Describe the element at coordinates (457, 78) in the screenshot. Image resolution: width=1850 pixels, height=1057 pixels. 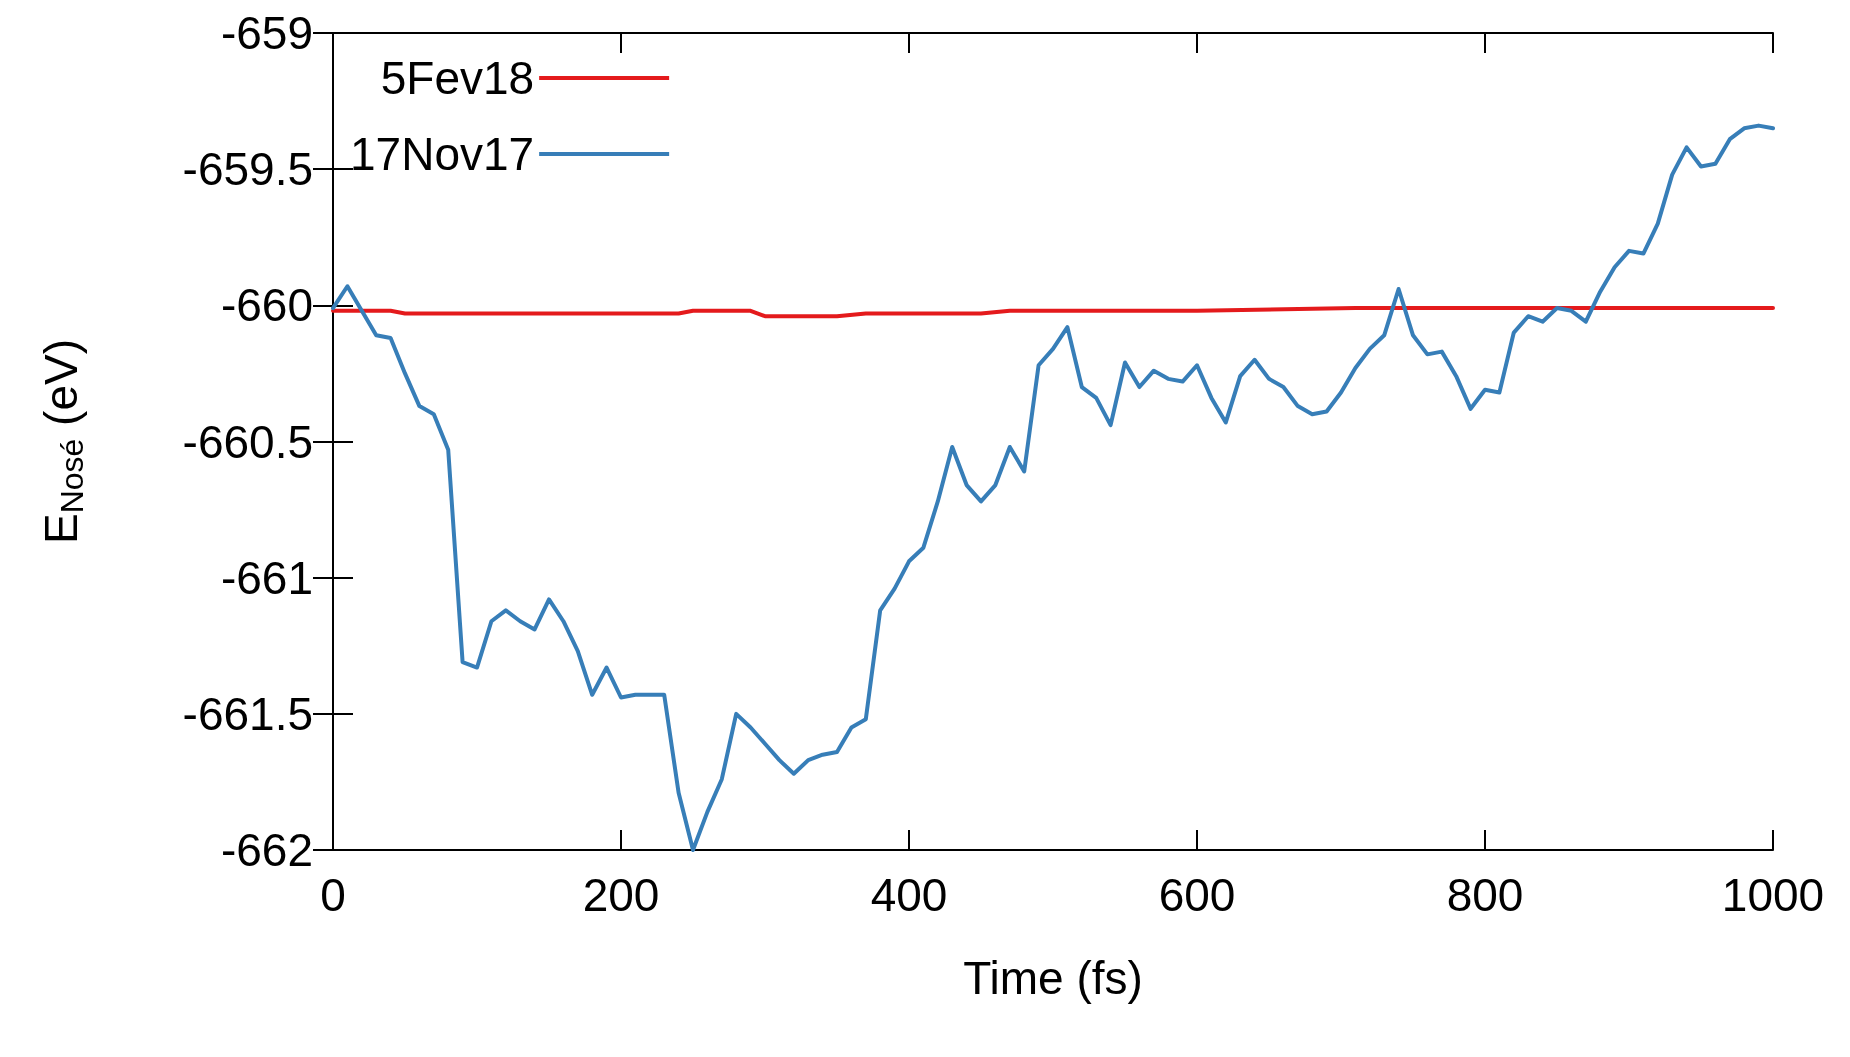
I see `legend-label: 5Fev18` at that location.